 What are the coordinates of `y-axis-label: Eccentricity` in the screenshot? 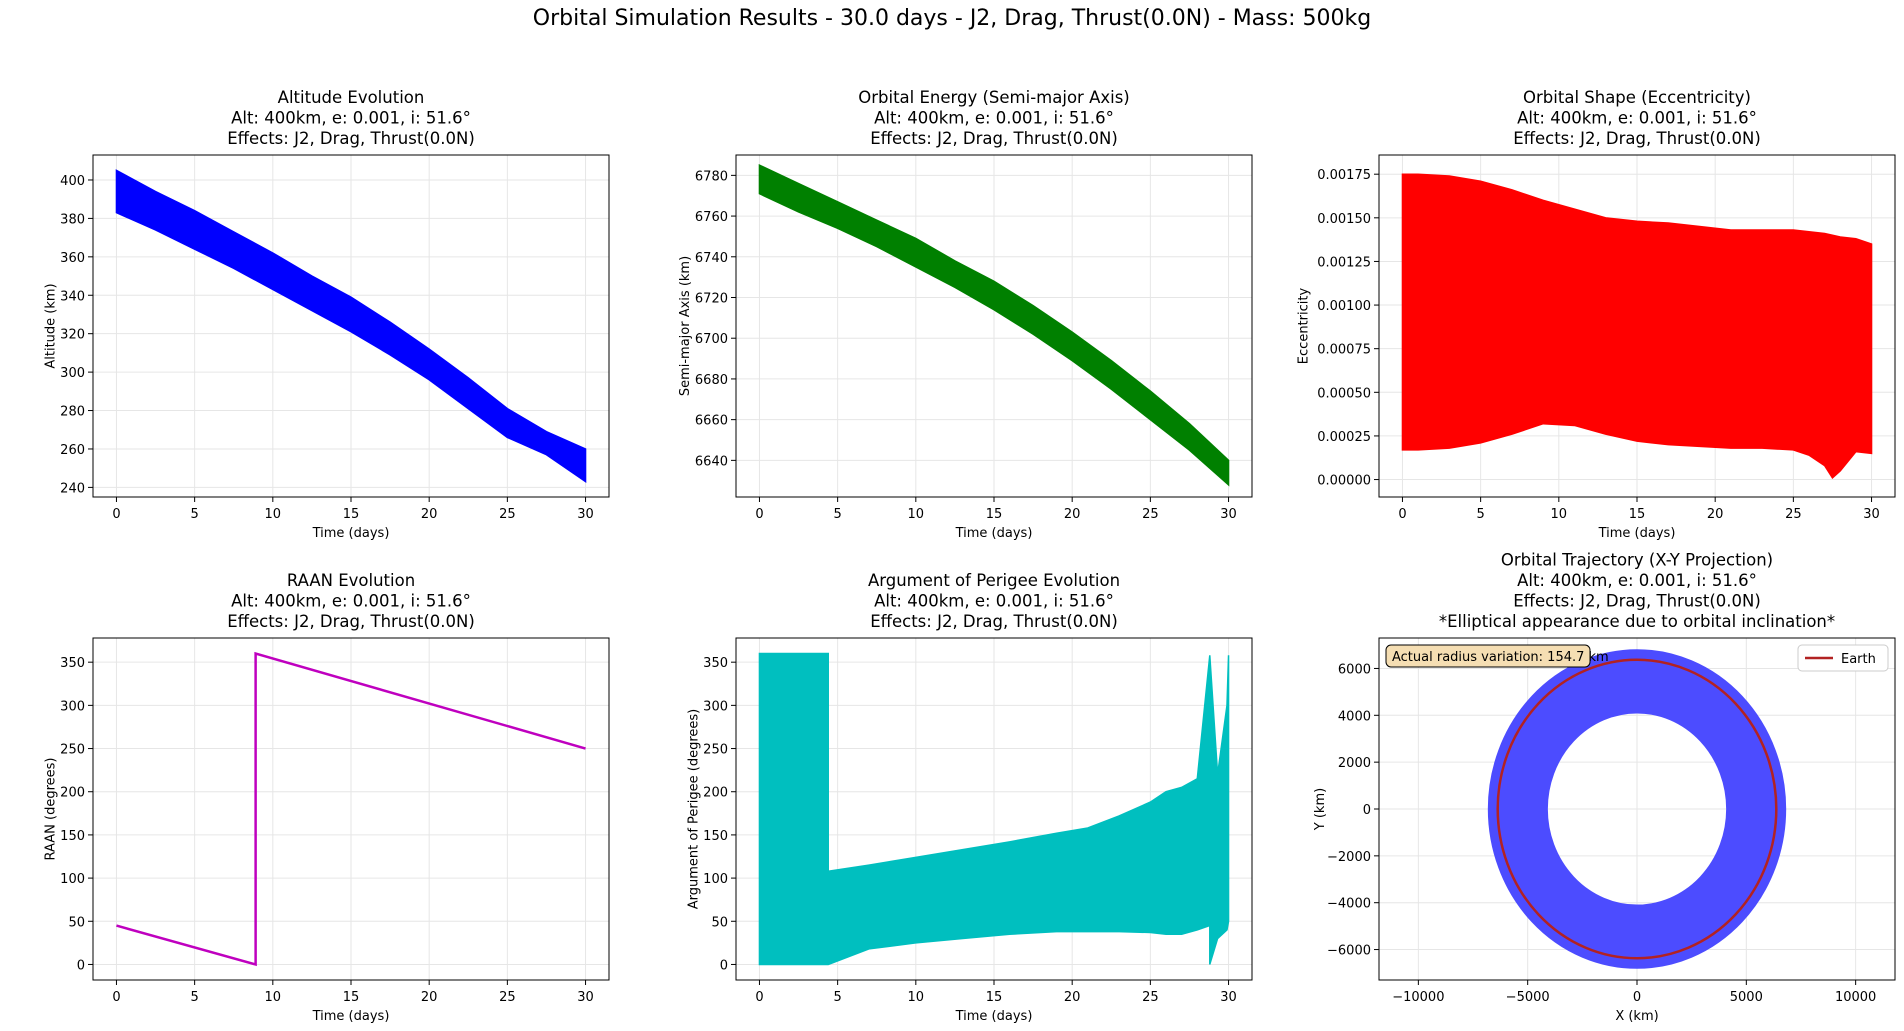 It's located at (1304, 326).